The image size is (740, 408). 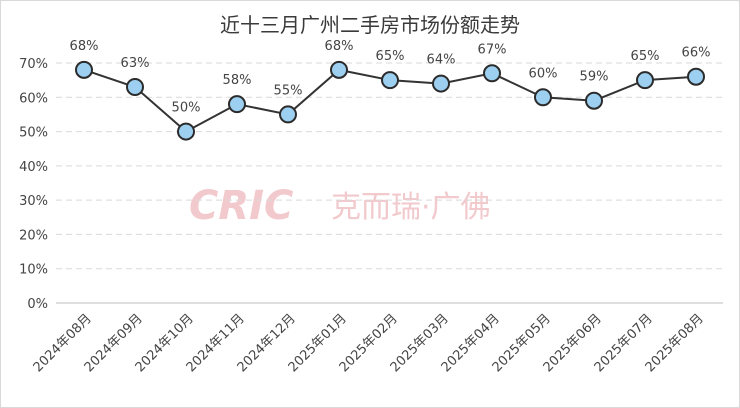 I want to click on data-label: 67%, so click(x=492, y=49).